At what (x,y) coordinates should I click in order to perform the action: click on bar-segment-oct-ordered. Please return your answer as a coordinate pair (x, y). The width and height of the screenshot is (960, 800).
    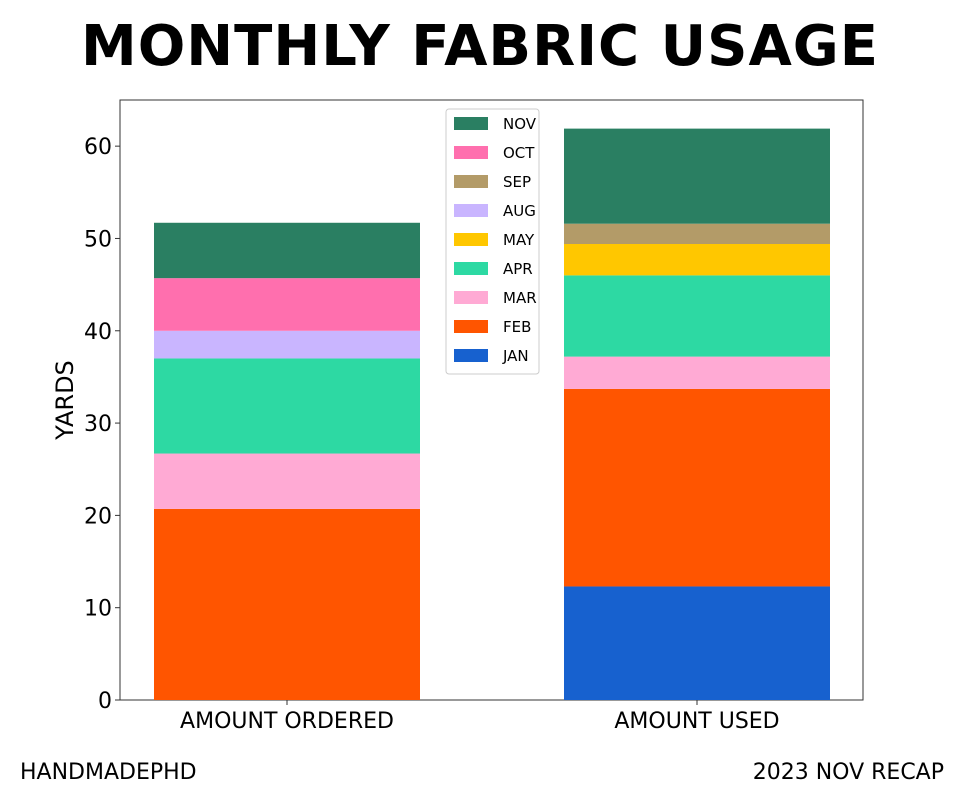
    Looking at the image, I should click on (287, 304).